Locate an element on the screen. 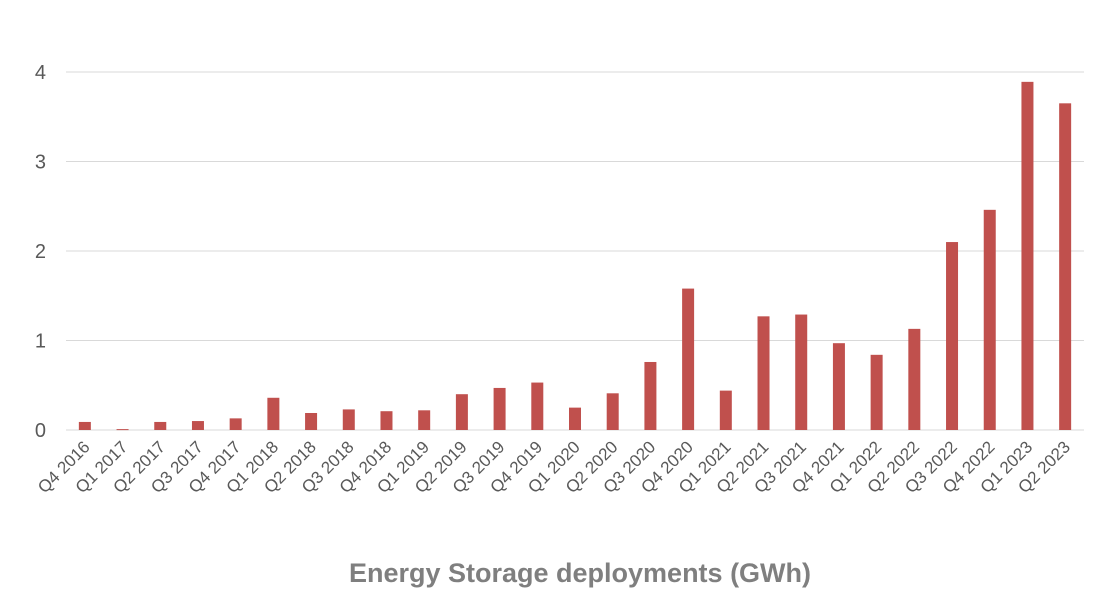 The width and height of the screenshot is (1104, 610). y-tick-label: 1 is located at coordinates (40, 342).